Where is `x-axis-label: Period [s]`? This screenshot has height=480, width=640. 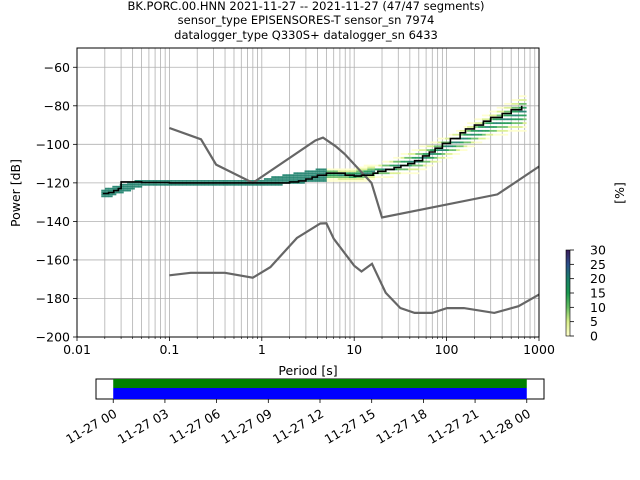
x-axis-label: Period [s] is located at coordinates (307, 370).